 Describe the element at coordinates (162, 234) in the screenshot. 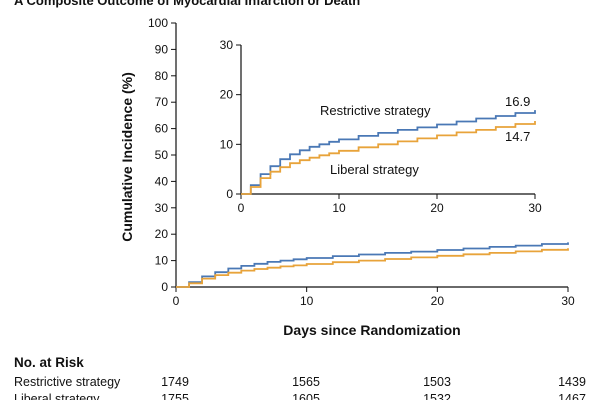

I see `main-y-tick-label: 20` at that location.